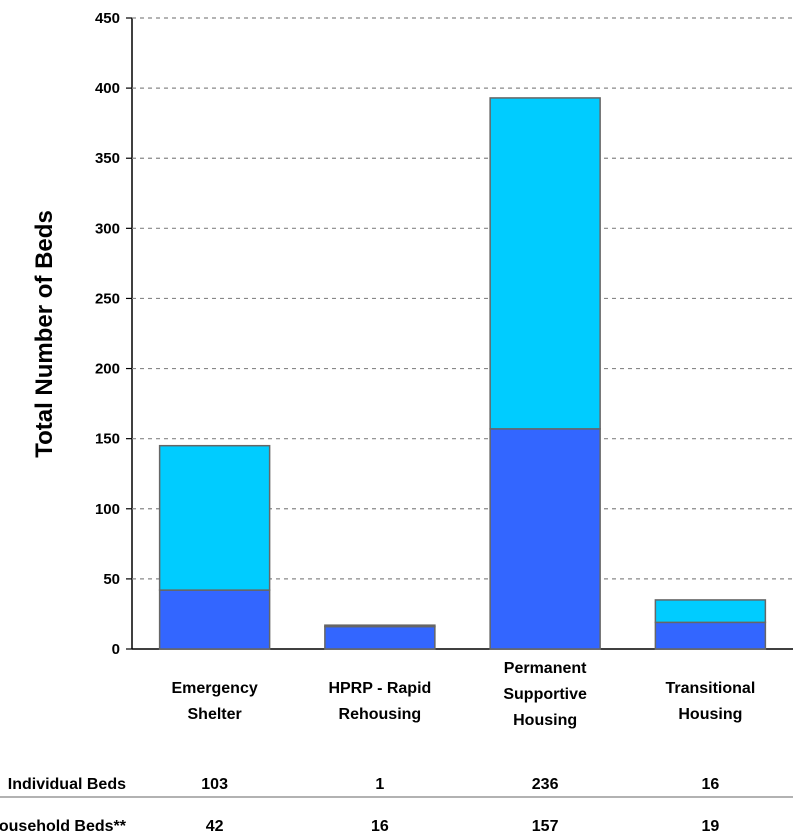  Describe the element at coordinates (67, 784) in the screenshot. I see `table-row-label: Individual Beds` at that location.